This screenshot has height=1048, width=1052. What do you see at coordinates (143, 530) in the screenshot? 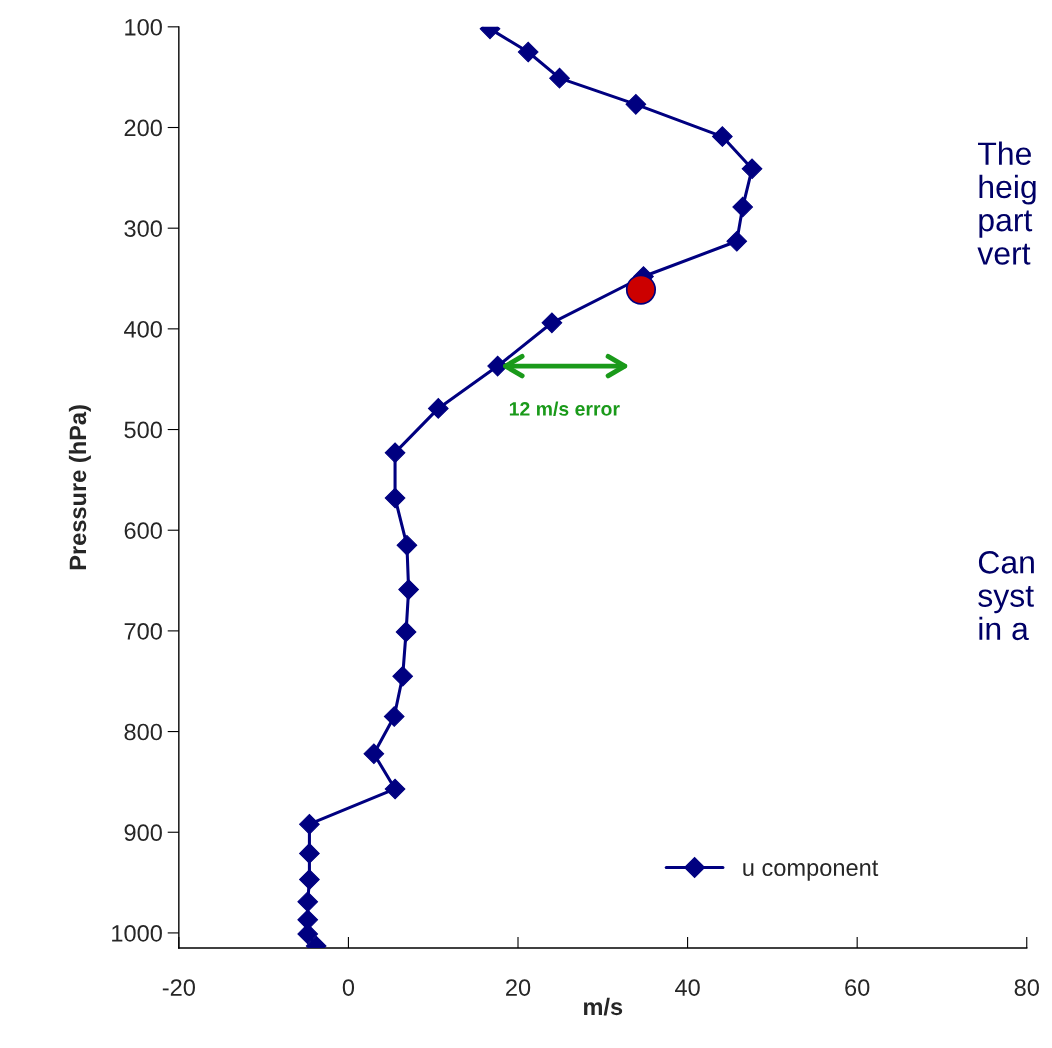
I see `y-tick-label: 600` at bounding box center [143, 530].